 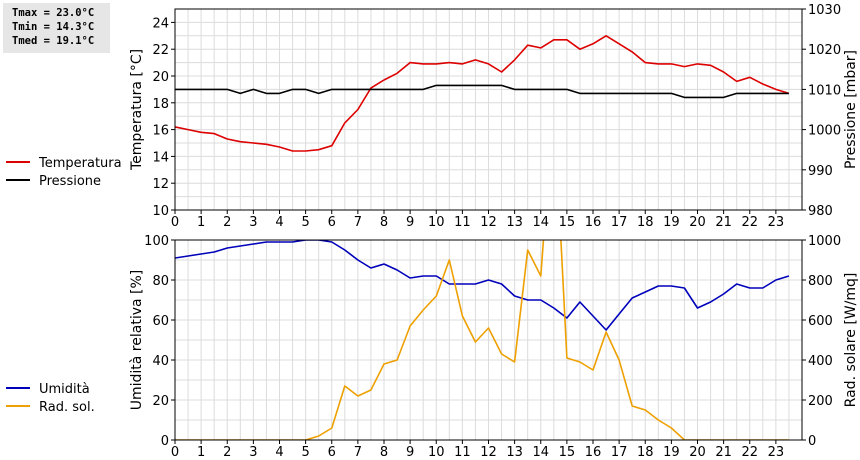 I want to click on y-tick-label-left: 0, so click(x=165, y=441).